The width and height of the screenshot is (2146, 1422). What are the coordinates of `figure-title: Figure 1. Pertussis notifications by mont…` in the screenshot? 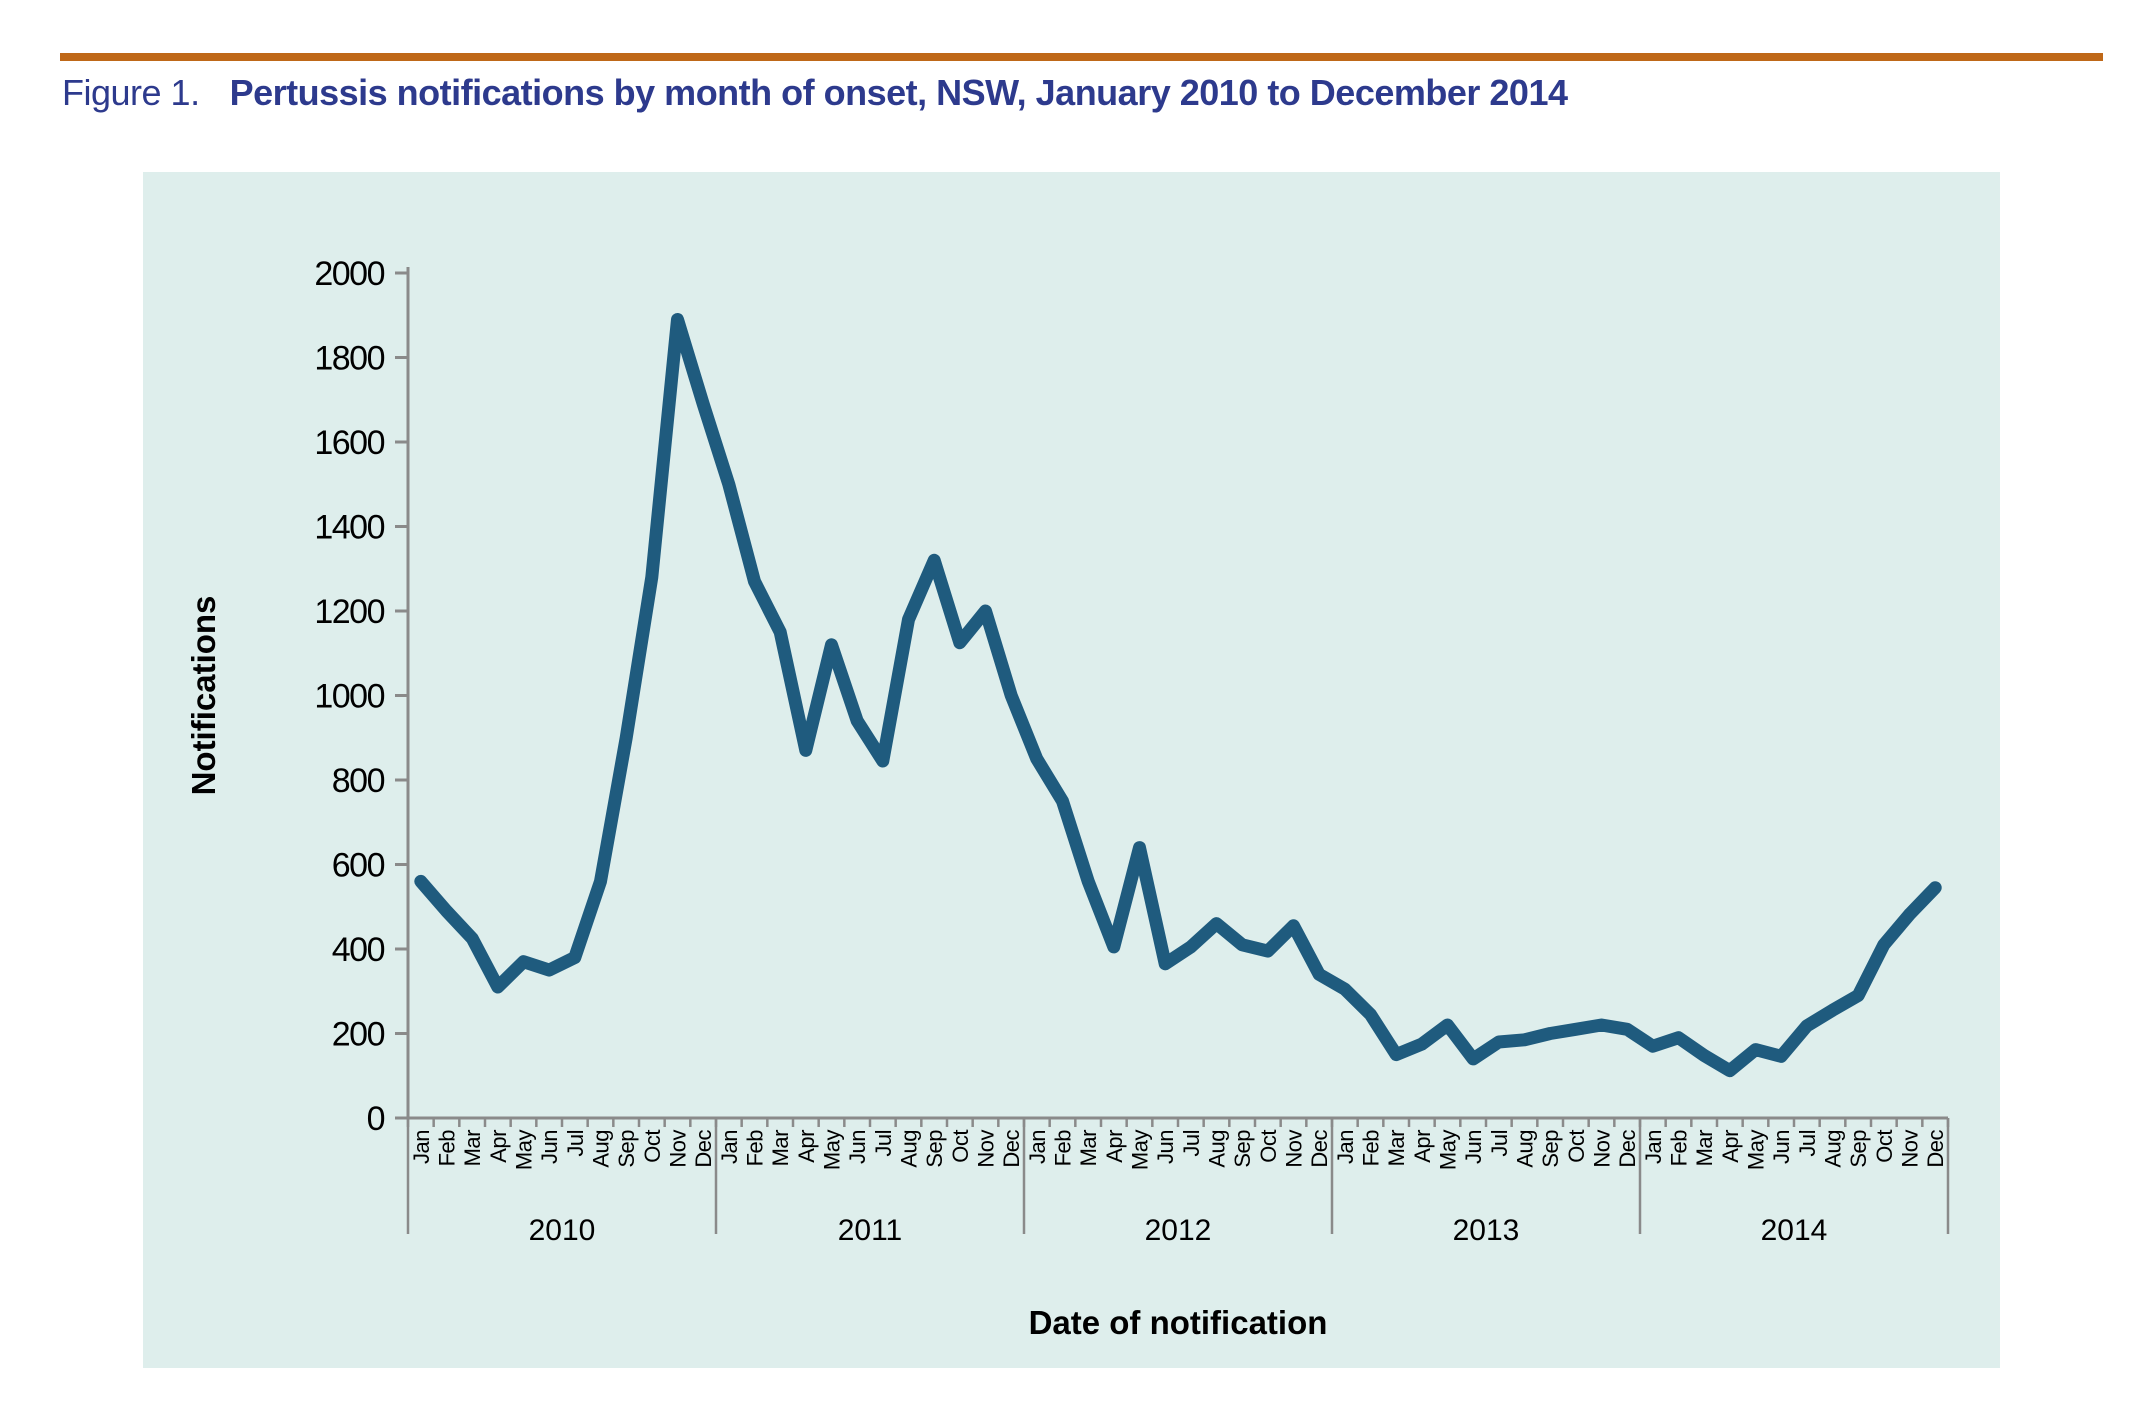 It's located at (1082, 93).